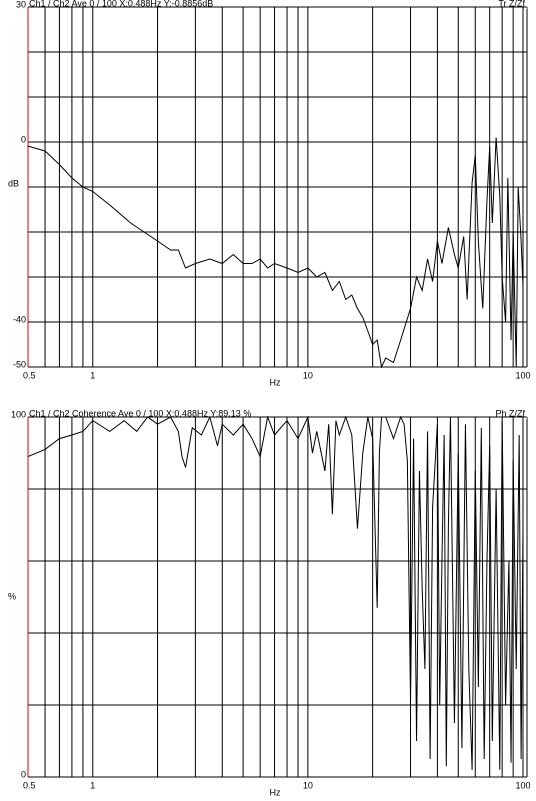  What do you see at coordinates (12, 596) in the screenshot?
I see `y-axis-label: %` at bounding box center [12, 596].